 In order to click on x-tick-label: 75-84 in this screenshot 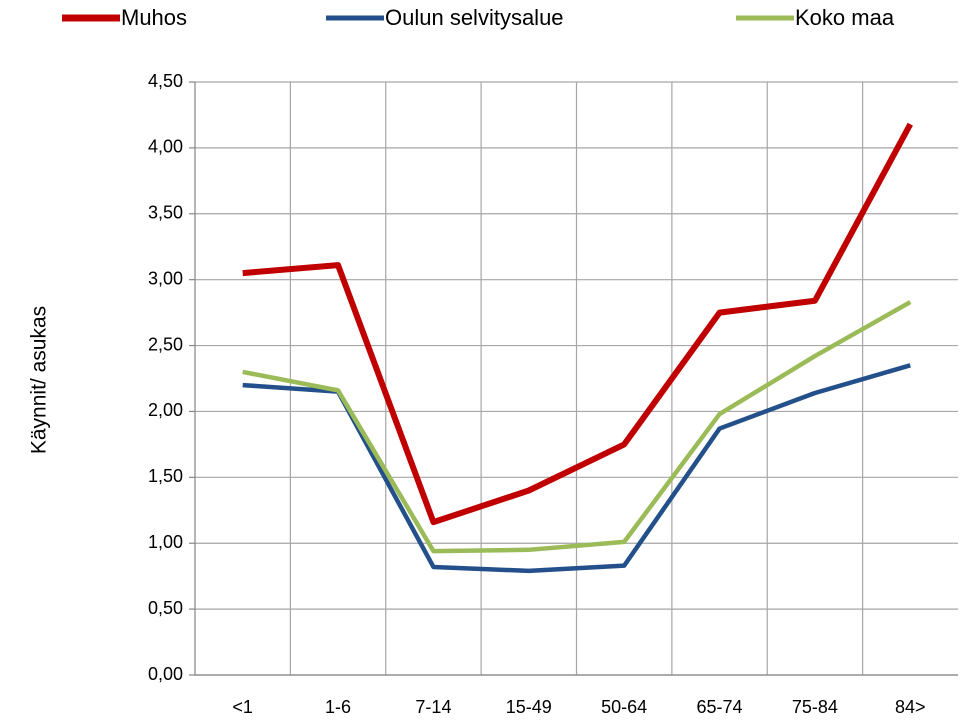, I will do `click(815, 707)`.